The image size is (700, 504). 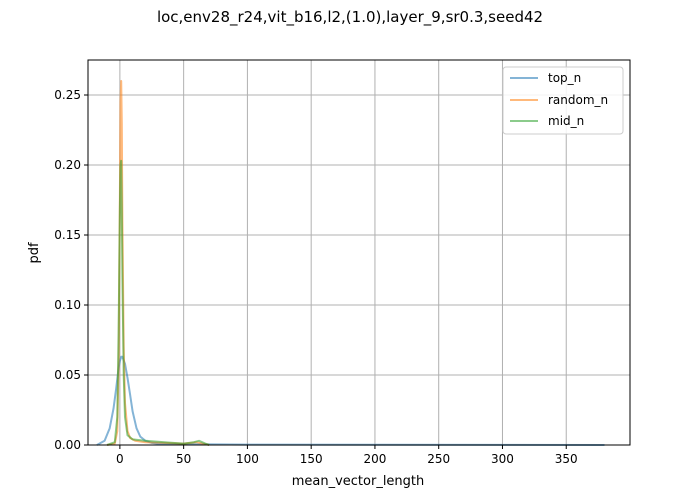 I want to click on x-tick-label: 100, so click(x=247, y=459).